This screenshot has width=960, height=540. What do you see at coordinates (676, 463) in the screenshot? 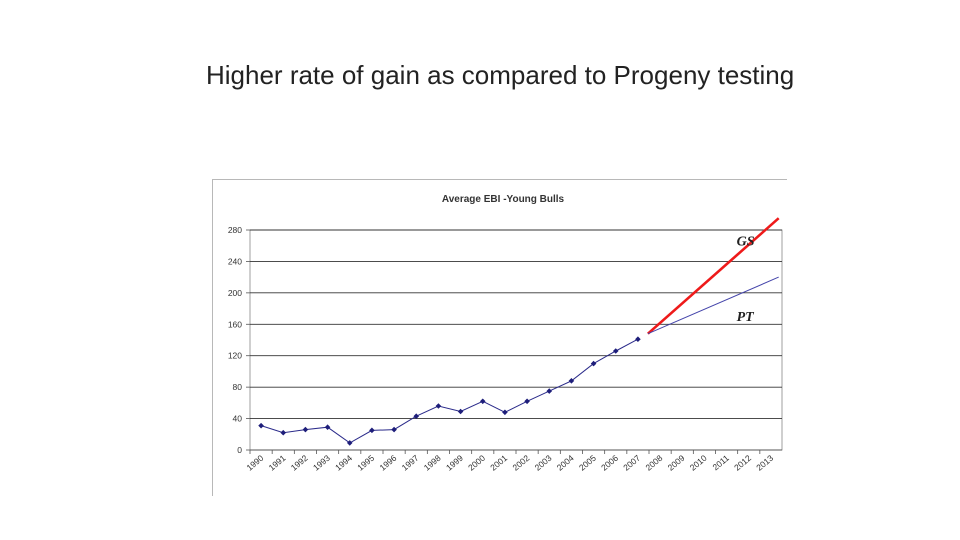
I see `x-tick-label: 2009` at bounding box center [676, 463].